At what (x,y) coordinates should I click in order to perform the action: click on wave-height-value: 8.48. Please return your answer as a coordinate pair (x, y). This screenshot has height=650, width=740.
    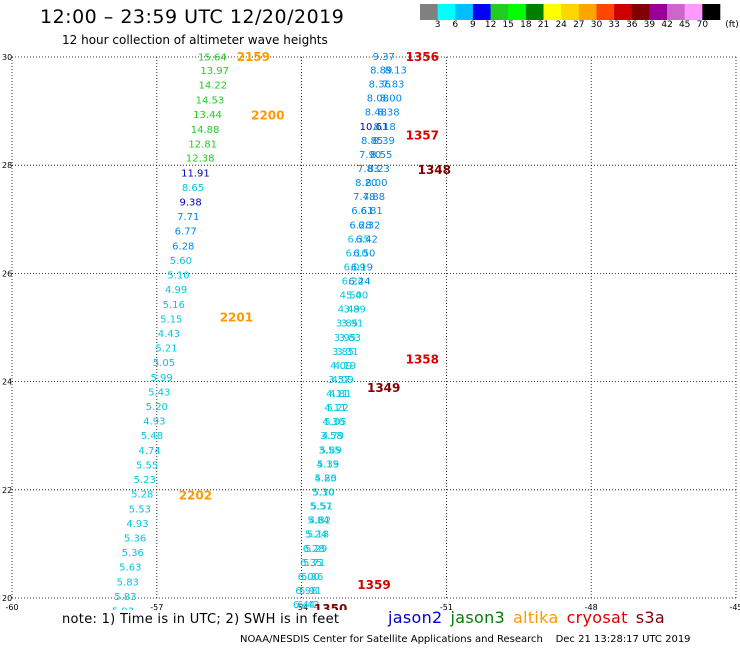
    Looking at the image, I should click on (376, 113).